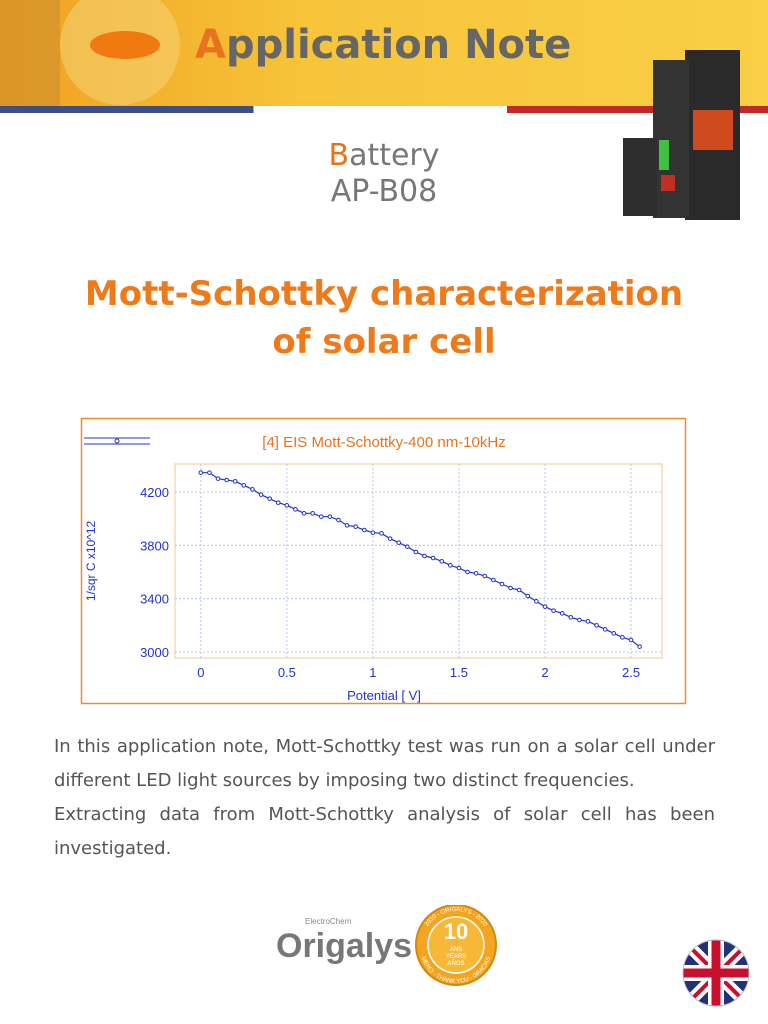  Describe the element at coordinates (154, 599) in the screenshot. I see `y-tick-label: 3400` at that location.